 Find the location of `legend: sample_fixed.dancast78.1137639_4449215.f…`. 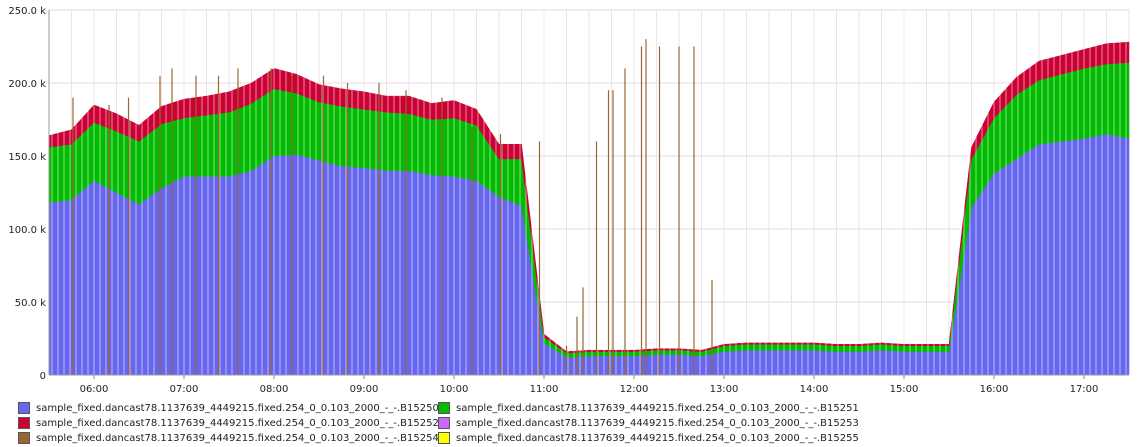

legend: sample_fixed.dancast78.1137639_4449215.f… is located at coordinates (573, 423).